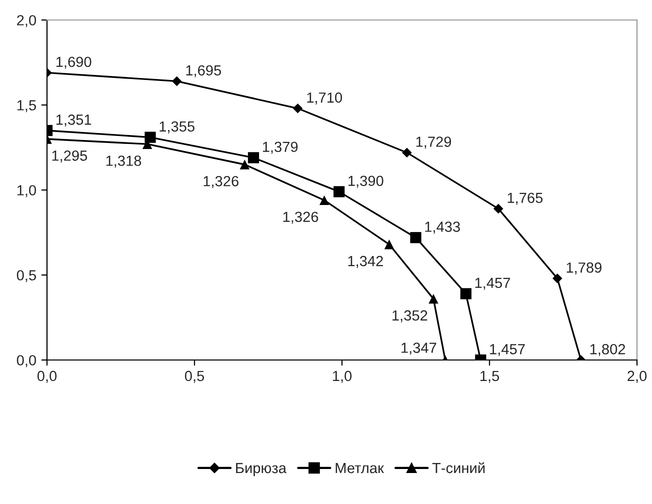 This screenshot has height=504, width=652. I want to click on legend-label: Бирюза, so click(261, 469).